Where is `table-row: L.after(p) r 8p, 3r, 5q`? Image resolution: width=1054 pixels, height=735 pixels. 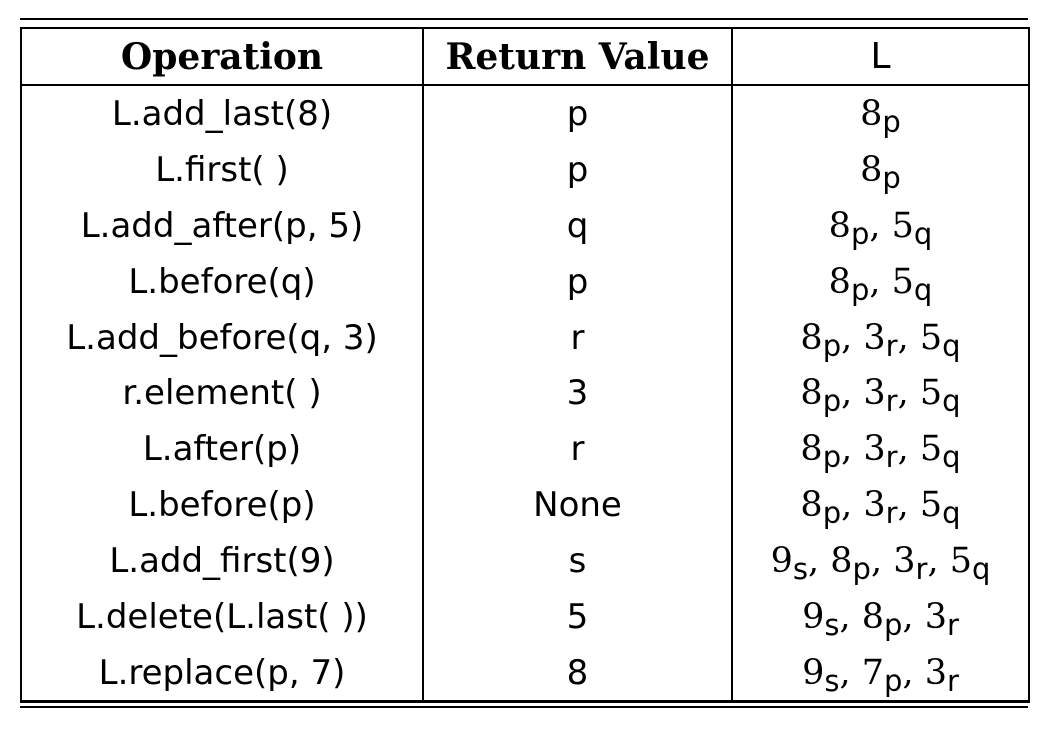 table-row: L.after(p) r 8p, 3r, 5q is located at coordinates (525, 449).